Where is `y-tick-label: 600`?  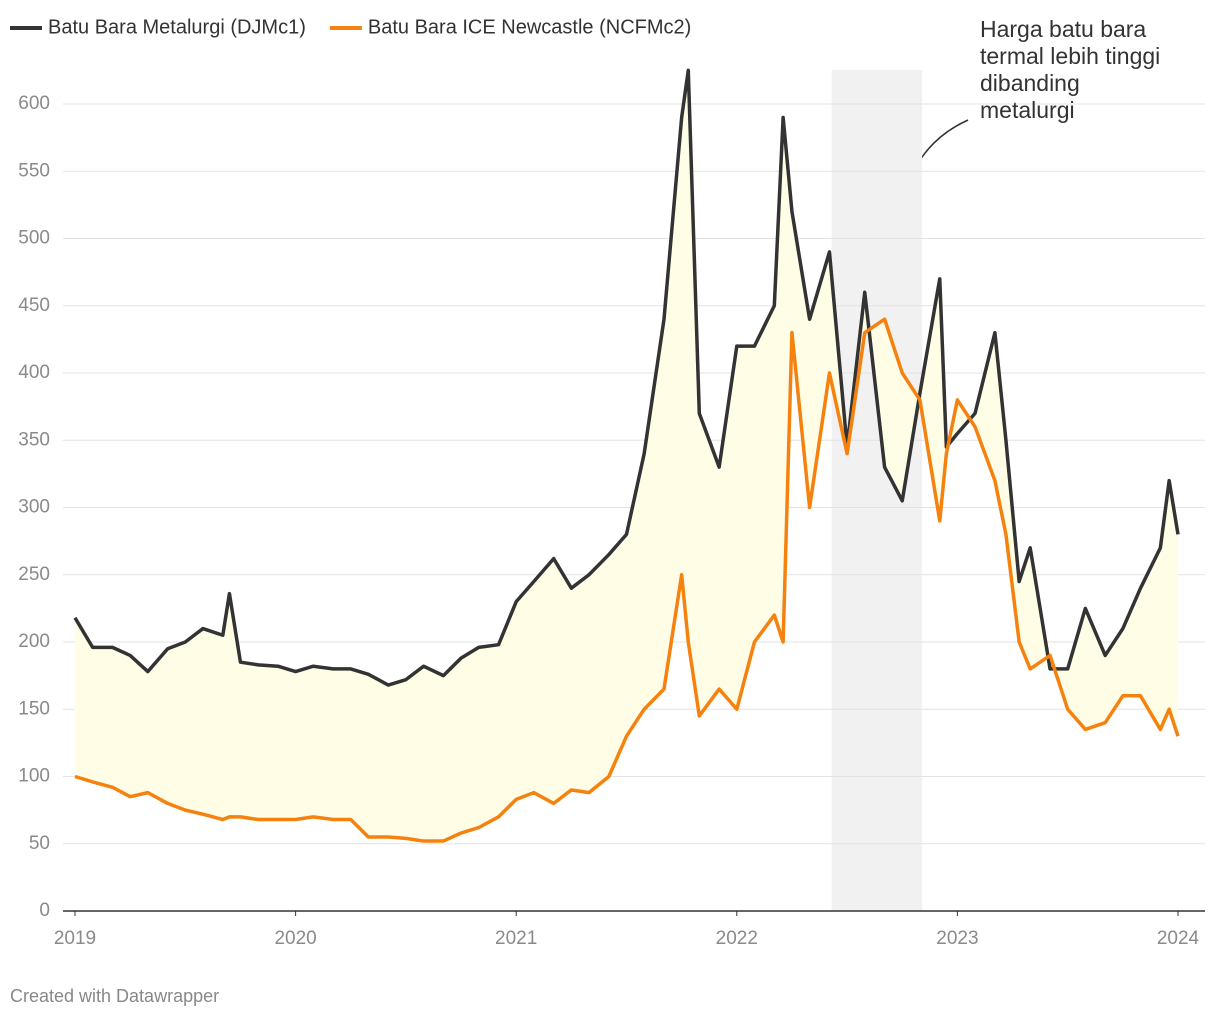
y-tick-label: 600 is located at coordinates (34, 103).